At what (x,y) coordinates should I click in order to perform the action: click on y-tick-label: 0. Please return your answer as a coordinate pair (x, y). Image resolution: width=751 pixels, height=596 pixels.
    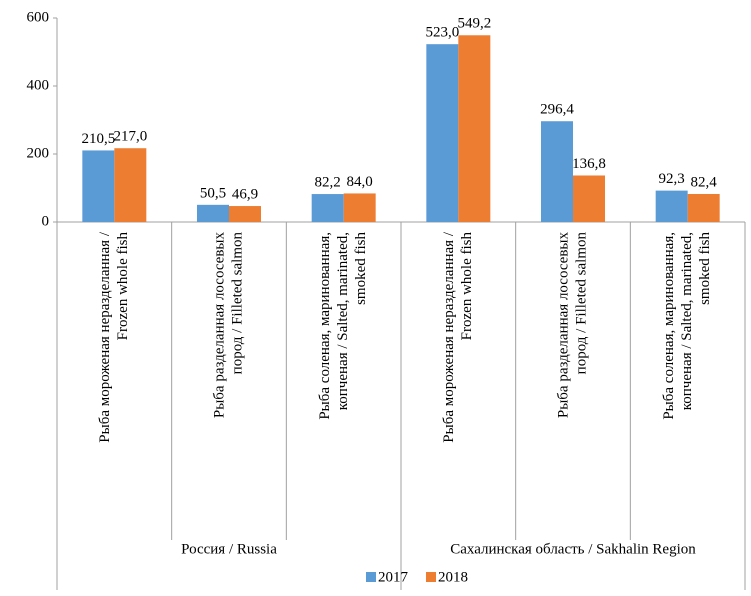
    Looking at the image, I should click on (46, 221).